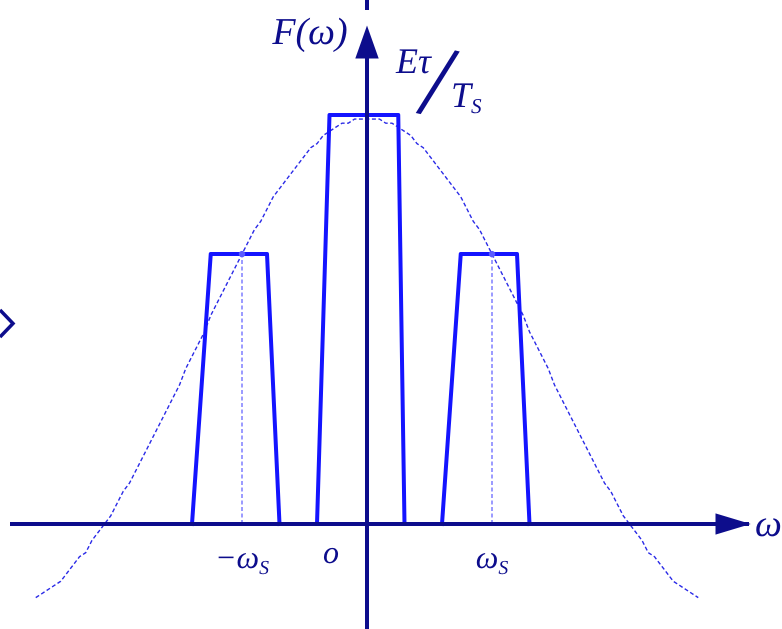  Describe the element at coordinates (492, 559) in the screenshot. I see `x-tick-label: ω$_{S}$` at that location.